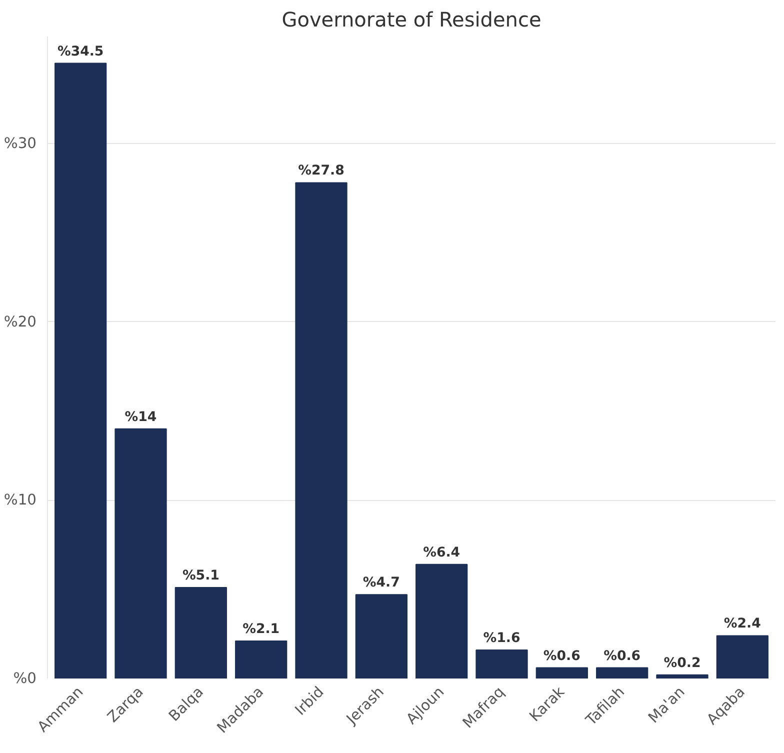 The width and height of the screenshot is (784, 753). I want to click on data-label: %14, so click(140, 417).